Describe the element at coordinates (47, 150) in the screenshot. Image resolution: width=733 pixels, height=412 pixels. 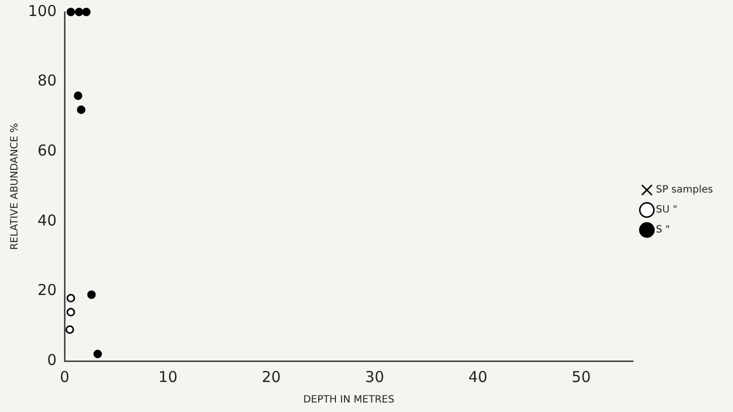
I see `y-tick-label: 60` at that location.